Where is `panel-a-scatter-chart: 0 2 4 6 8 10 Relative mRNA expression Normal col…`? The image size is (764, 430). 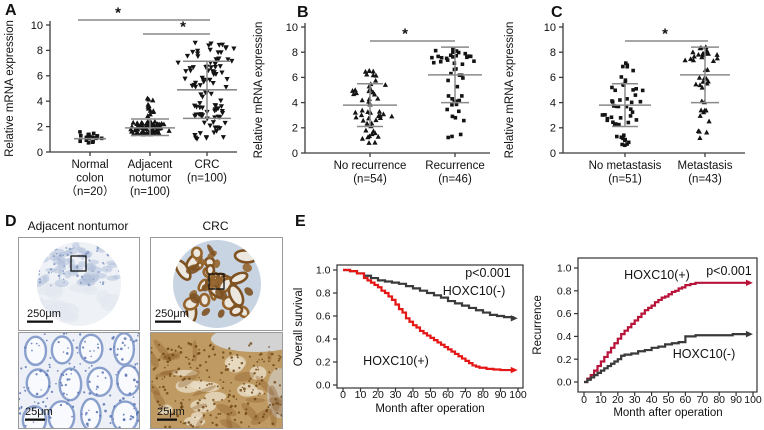 panel-a-scatter-chart: 0 2 4 6 8 10 Relative mRNA expression Normal col… is located at coordinates (120, 101).